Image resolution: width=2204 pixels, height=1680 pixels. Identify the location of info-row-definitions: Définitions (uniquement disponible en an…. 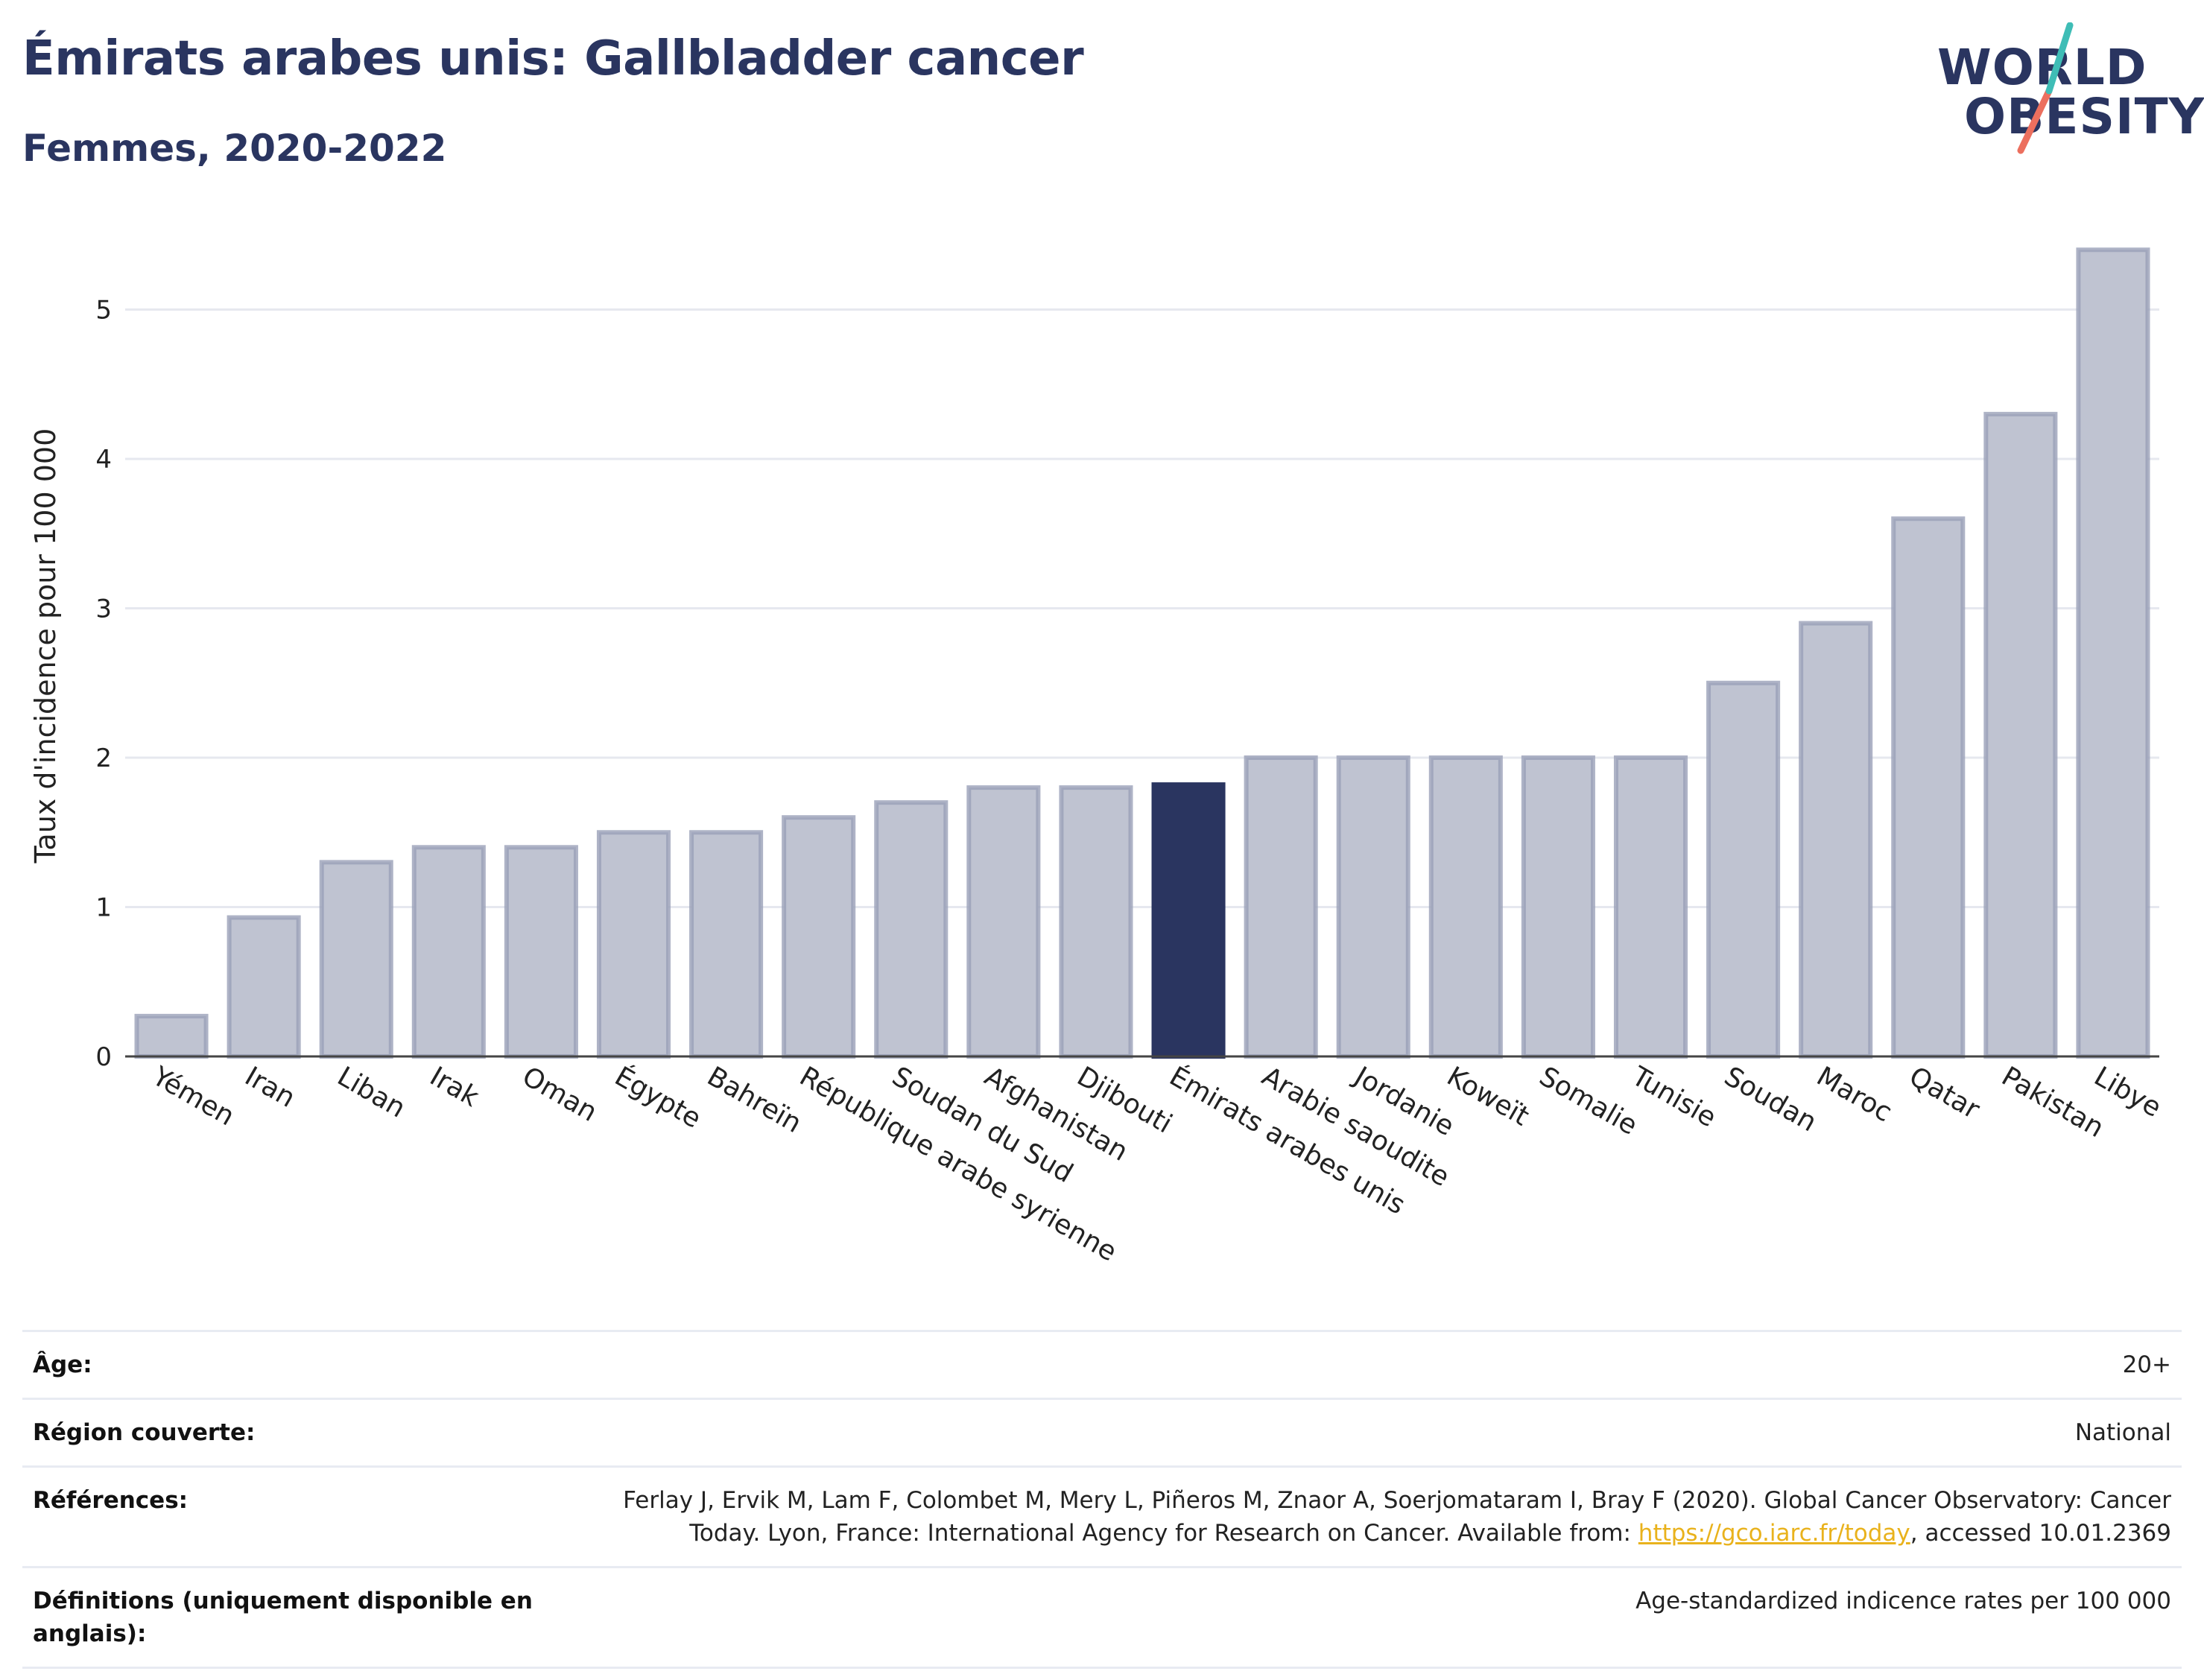
(1102, 1617).